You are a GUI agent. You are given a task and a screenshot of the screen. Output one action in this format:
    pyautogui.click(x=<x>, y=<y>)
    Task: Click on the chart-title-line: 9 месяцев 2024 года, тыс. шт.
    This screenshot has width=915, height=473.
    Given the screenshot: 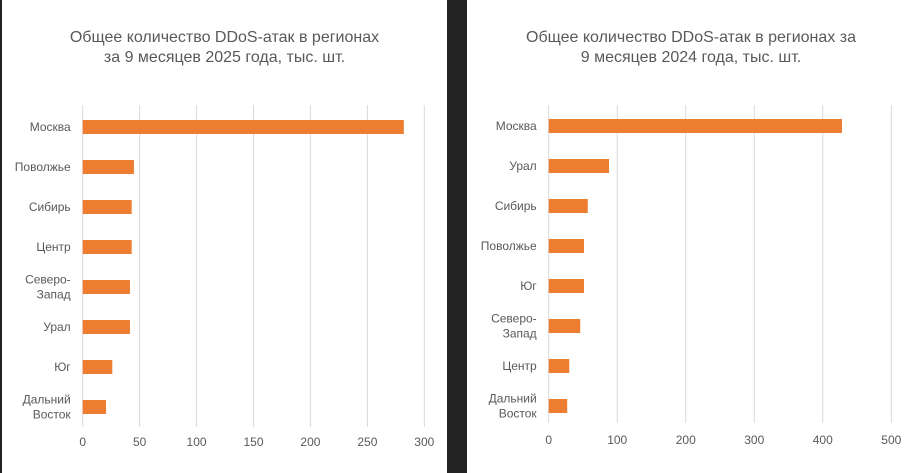 What is the action you would take?
    pyautogui.click(x=691, y=57)
    